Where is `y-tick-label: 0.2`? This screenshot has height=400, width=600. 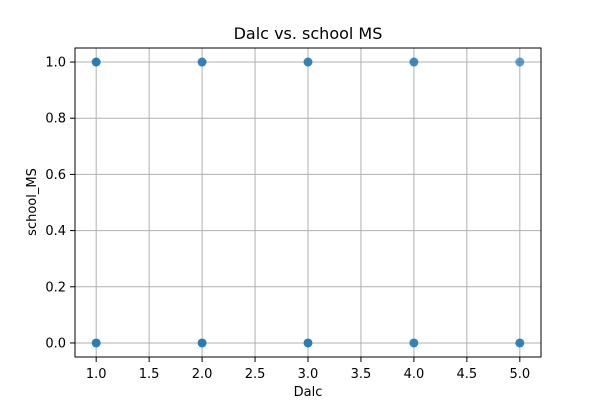 y-tick-label: 0.2 is located at coordinates (55, 287).